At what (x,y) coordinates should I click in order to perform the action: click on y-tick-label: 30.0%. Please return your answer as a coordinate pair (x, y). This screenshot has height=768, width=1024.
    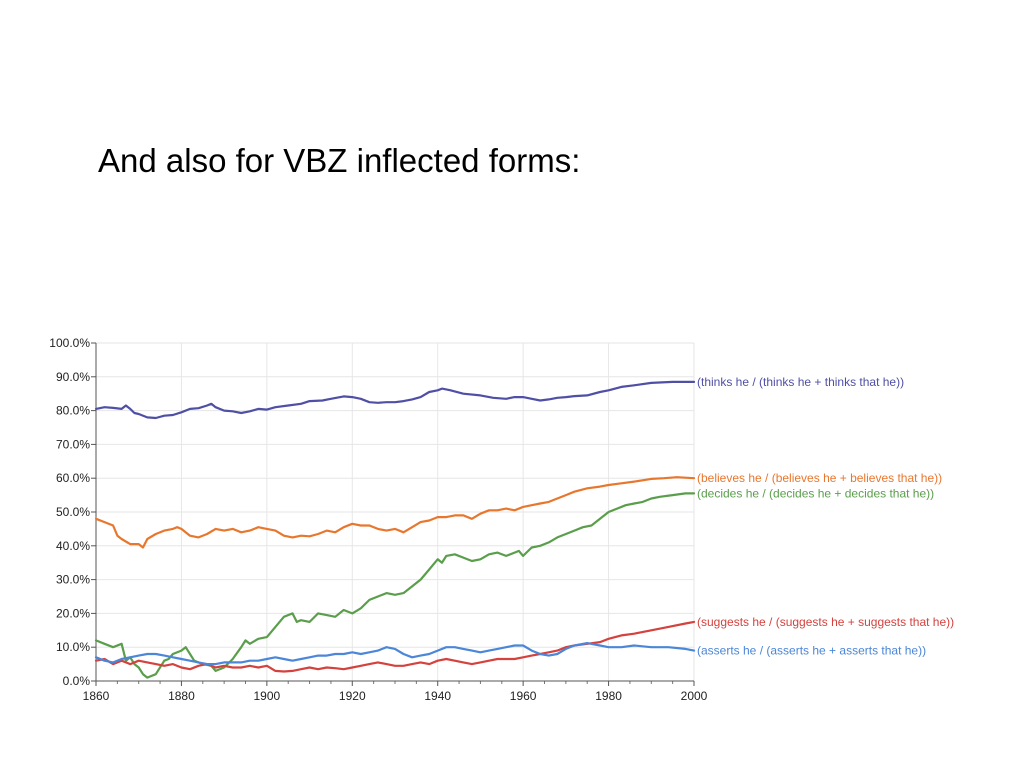
    Looking at the image, I should click on (73, 580).